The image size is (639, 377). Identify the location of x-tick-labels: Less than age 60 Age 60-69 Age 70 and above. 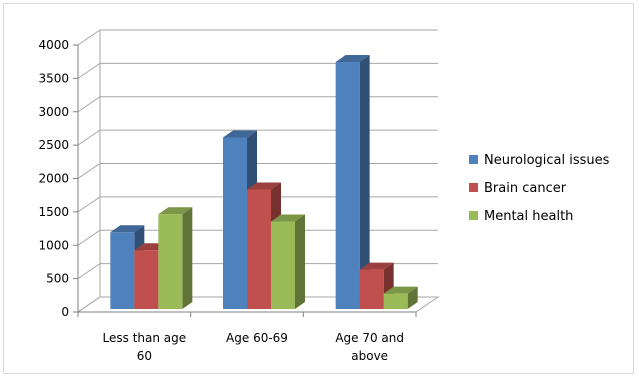
(253, 347).